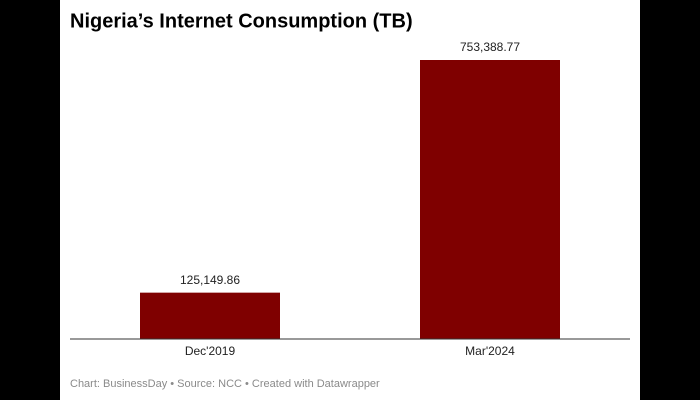 The image size is (700, 400). What do you see at coordinates (490, 351) in the screenshot?
I see `x-tick-label: Mar'2024` at bounding box center [490, 351].